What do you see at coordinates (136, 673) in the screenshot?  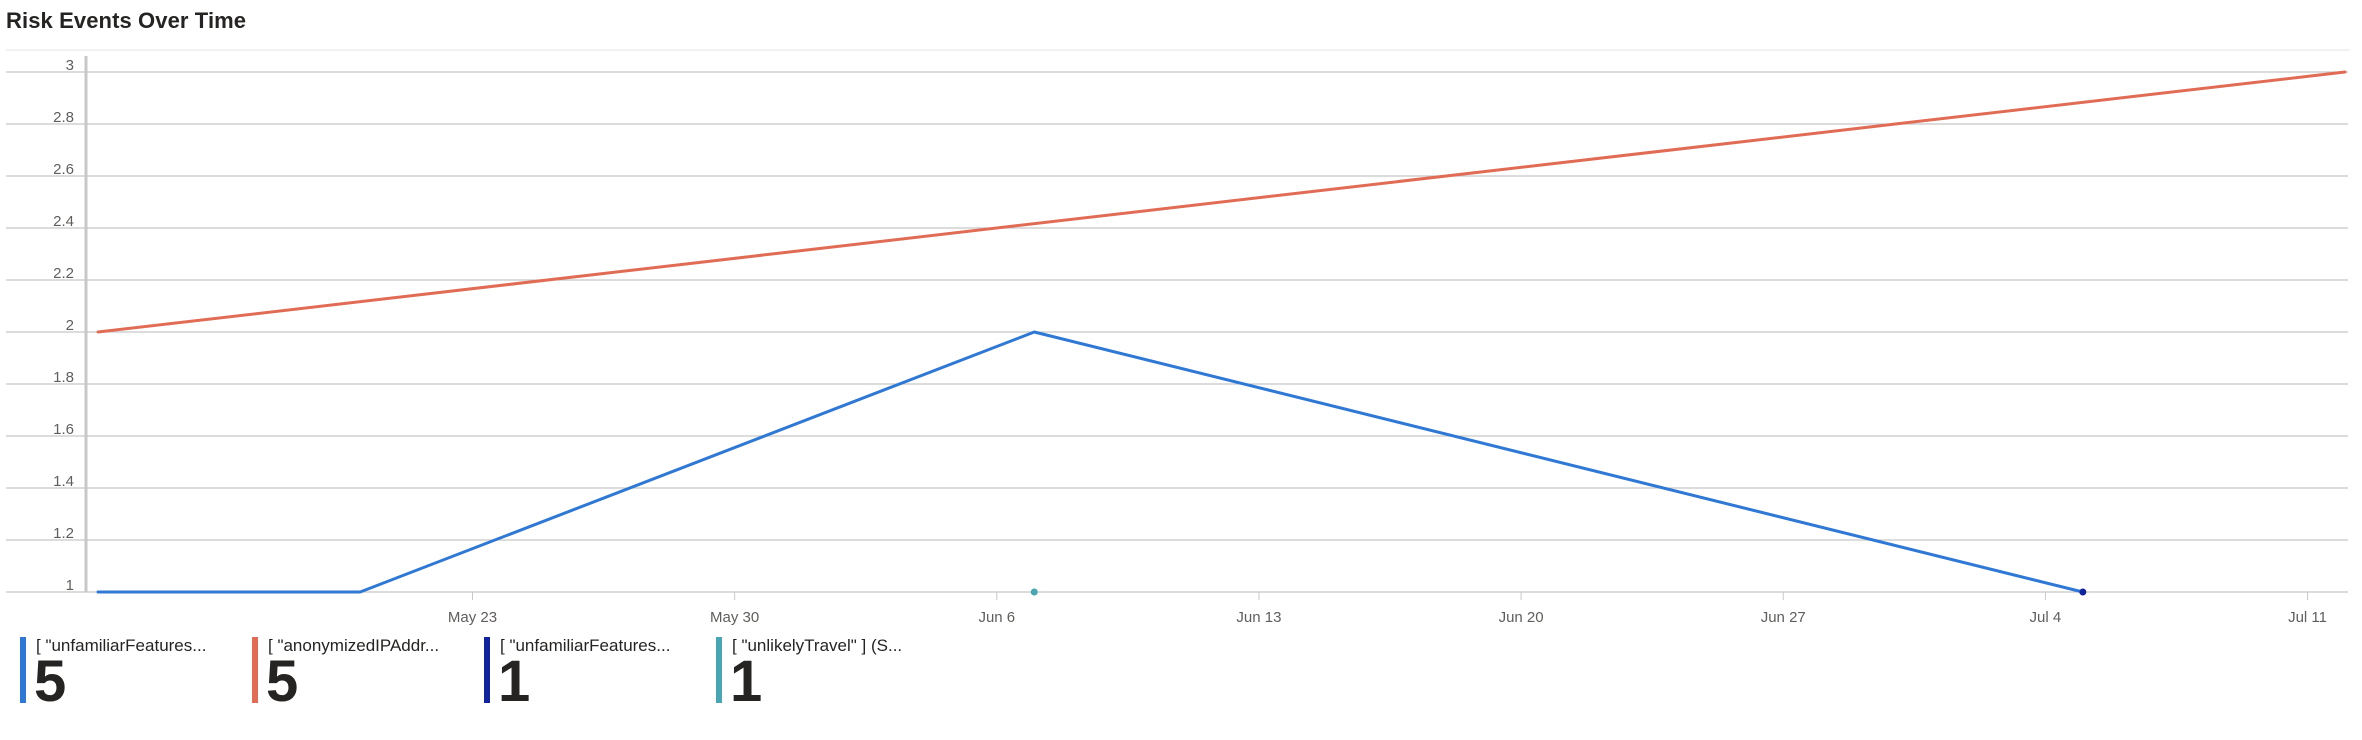 I see `legend-item-1: [ "unfamiliarFeatures... 5` at bounding box center [136, 673].